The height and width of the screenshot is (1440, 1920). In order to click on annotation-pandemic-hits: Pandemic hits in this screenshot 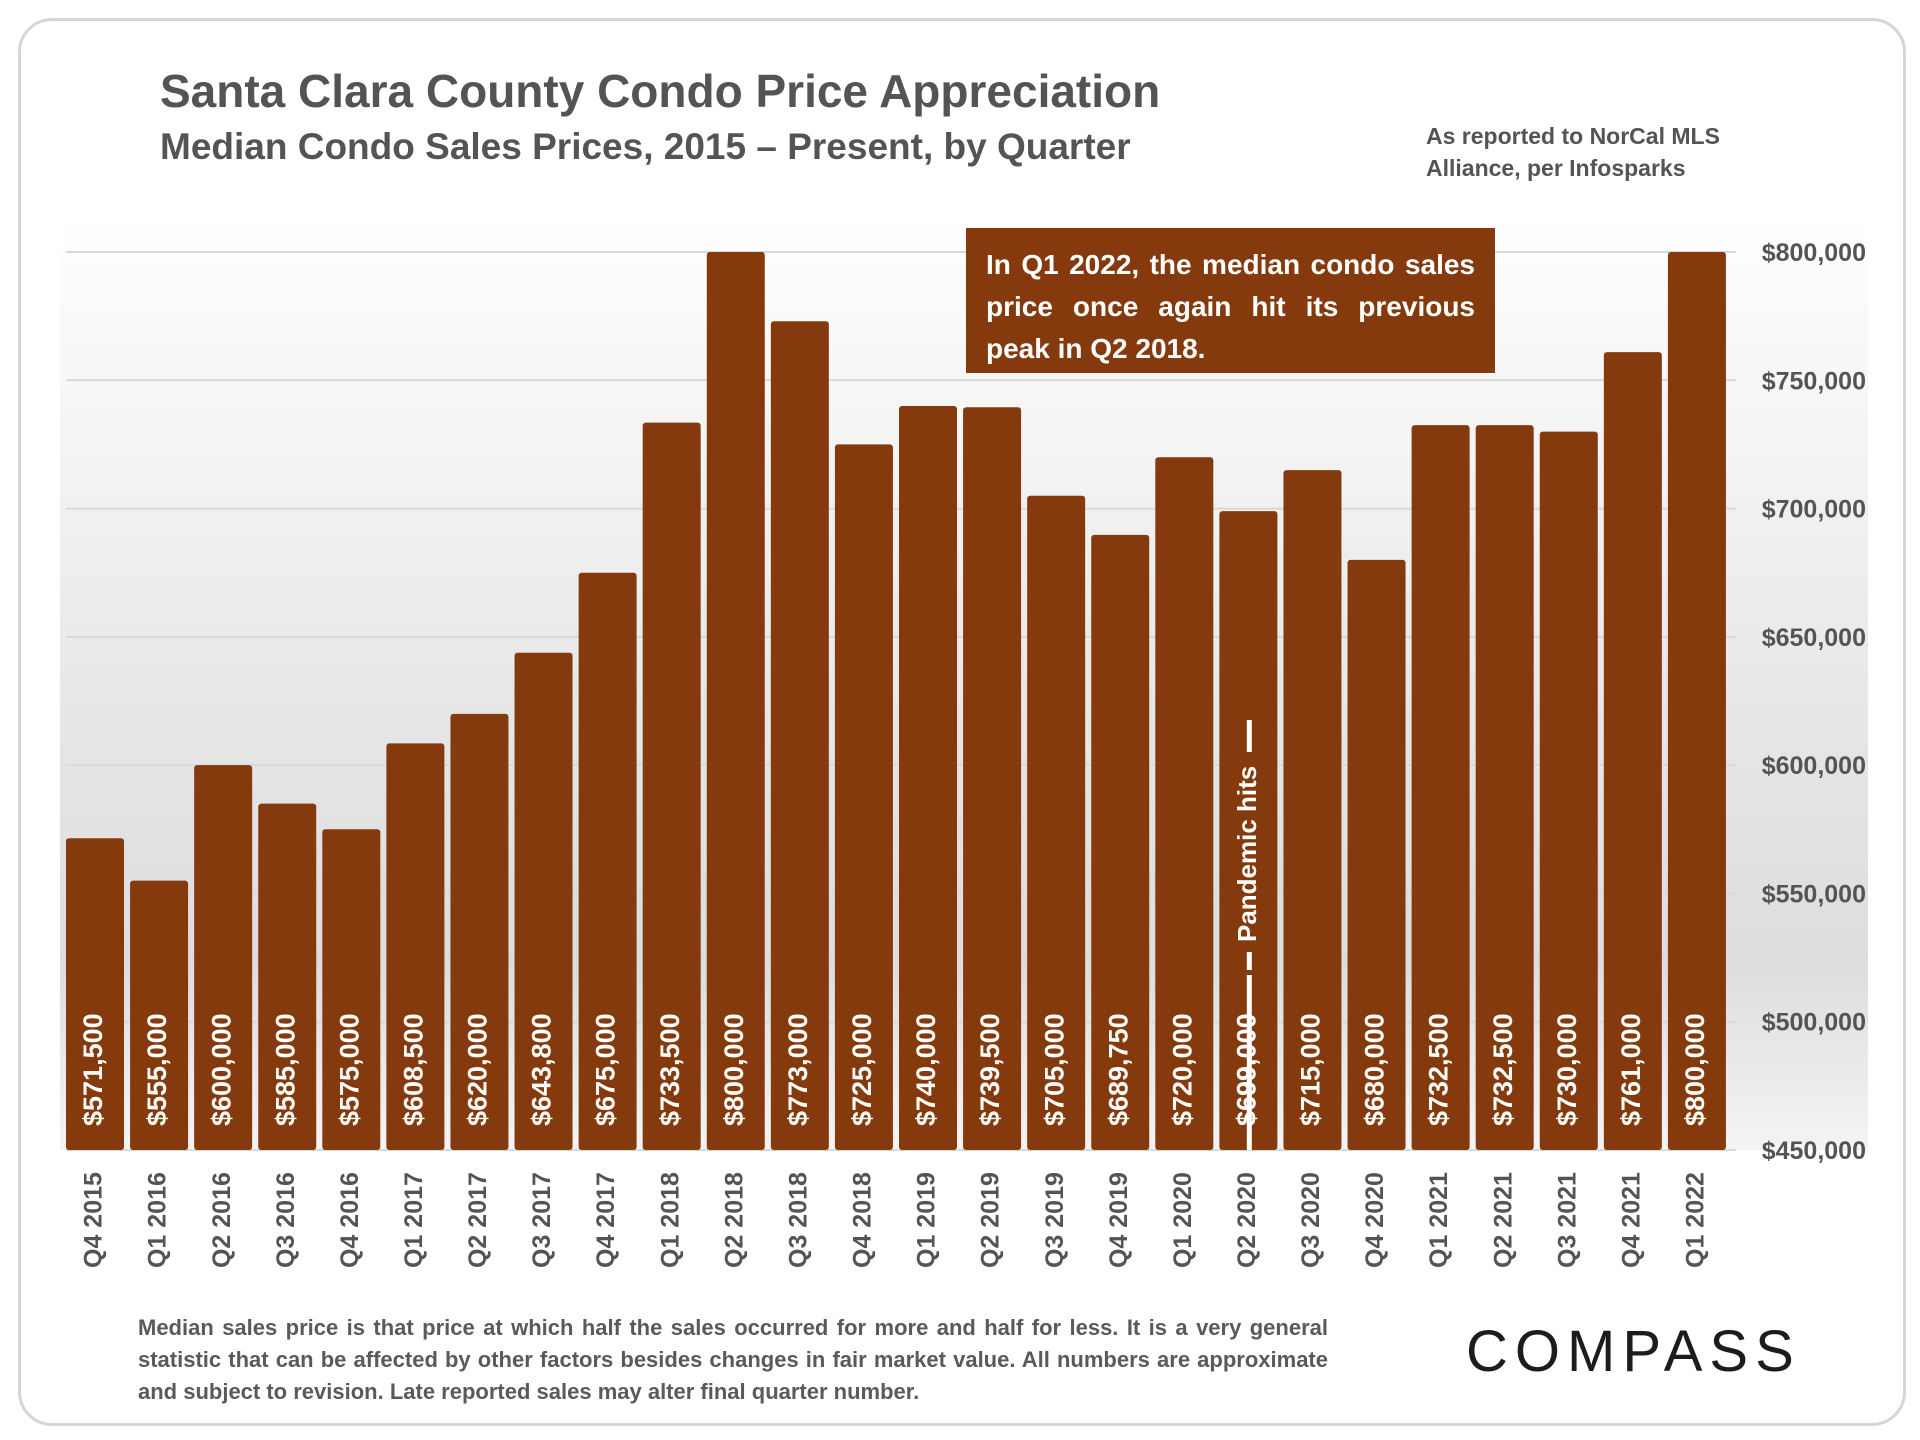, I will do `click(1247, 854)`.